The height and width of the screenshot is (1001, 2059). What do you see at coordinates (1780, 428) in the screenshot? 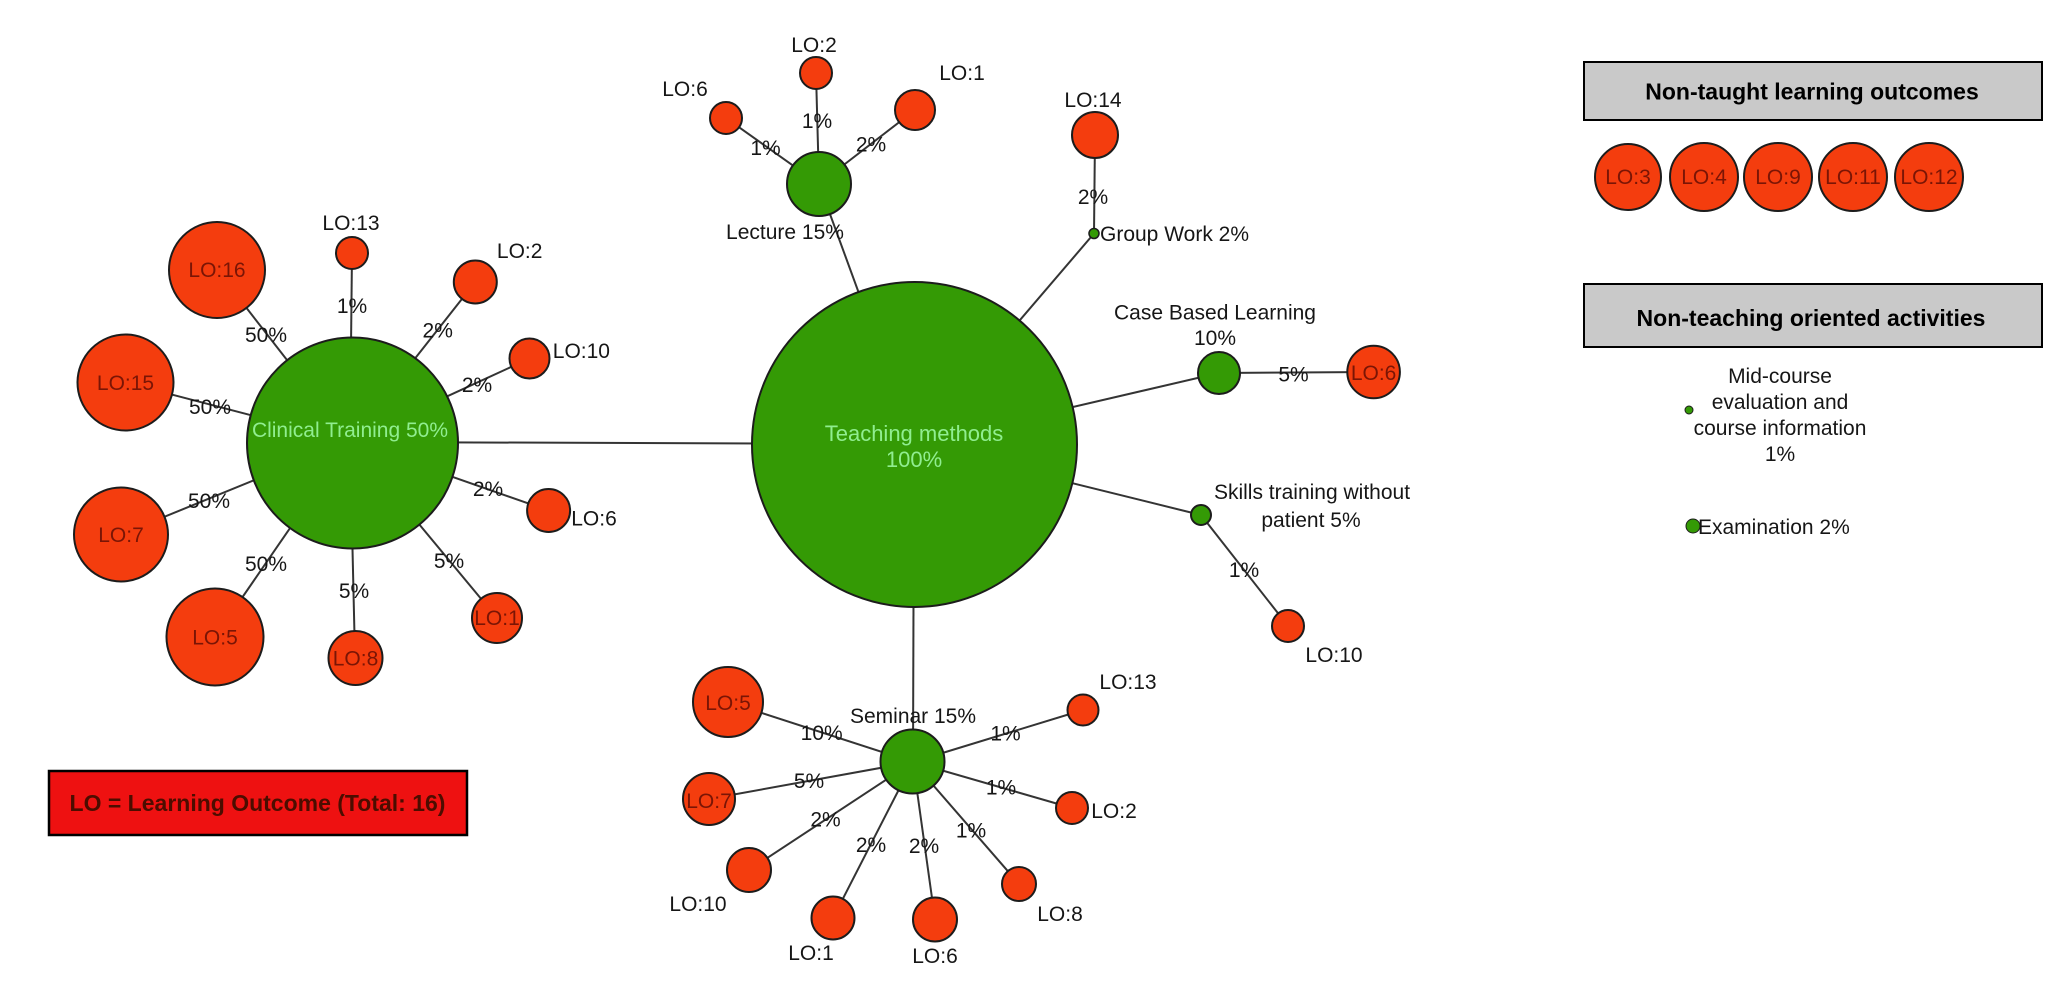
I see `svg-text: course information` at bounding box center [1780, 428].